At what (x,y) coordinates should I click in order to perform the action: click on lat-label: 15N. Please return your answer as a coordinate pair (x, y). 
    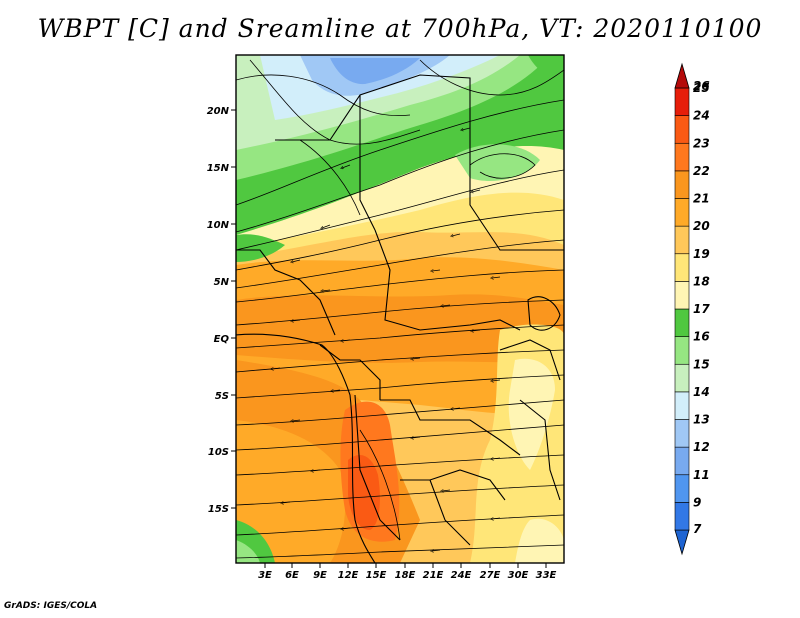
    Looking at the image, I should click on (218, 168).